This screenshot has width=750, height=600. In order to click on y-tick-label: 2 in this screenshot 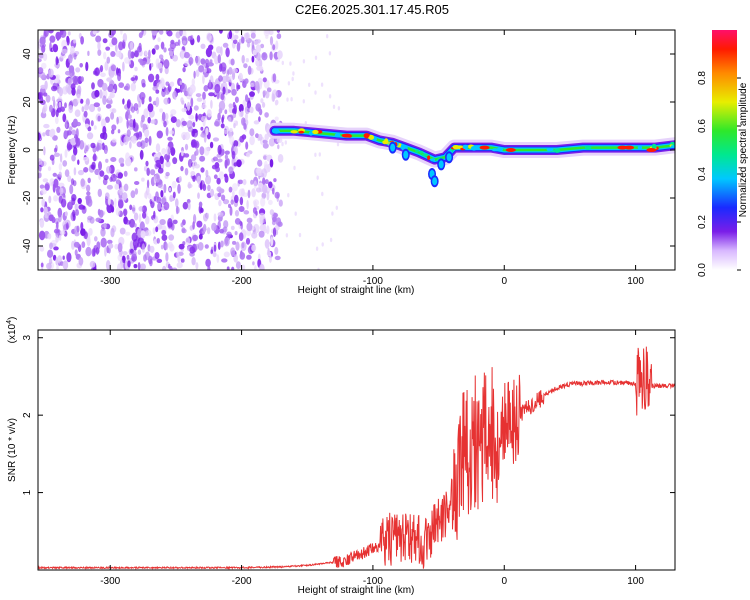, I will do `click(27, 415)`.